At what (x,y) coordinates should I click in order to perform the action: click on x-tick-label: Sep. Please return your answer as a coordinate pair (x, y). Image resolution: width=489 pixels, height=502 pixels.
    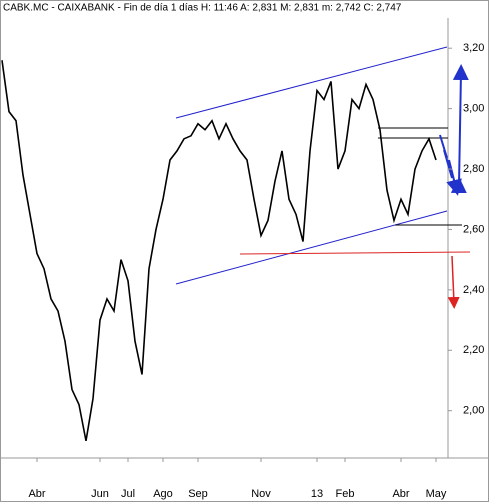
    Looking at the image, I should click on (198, 494).